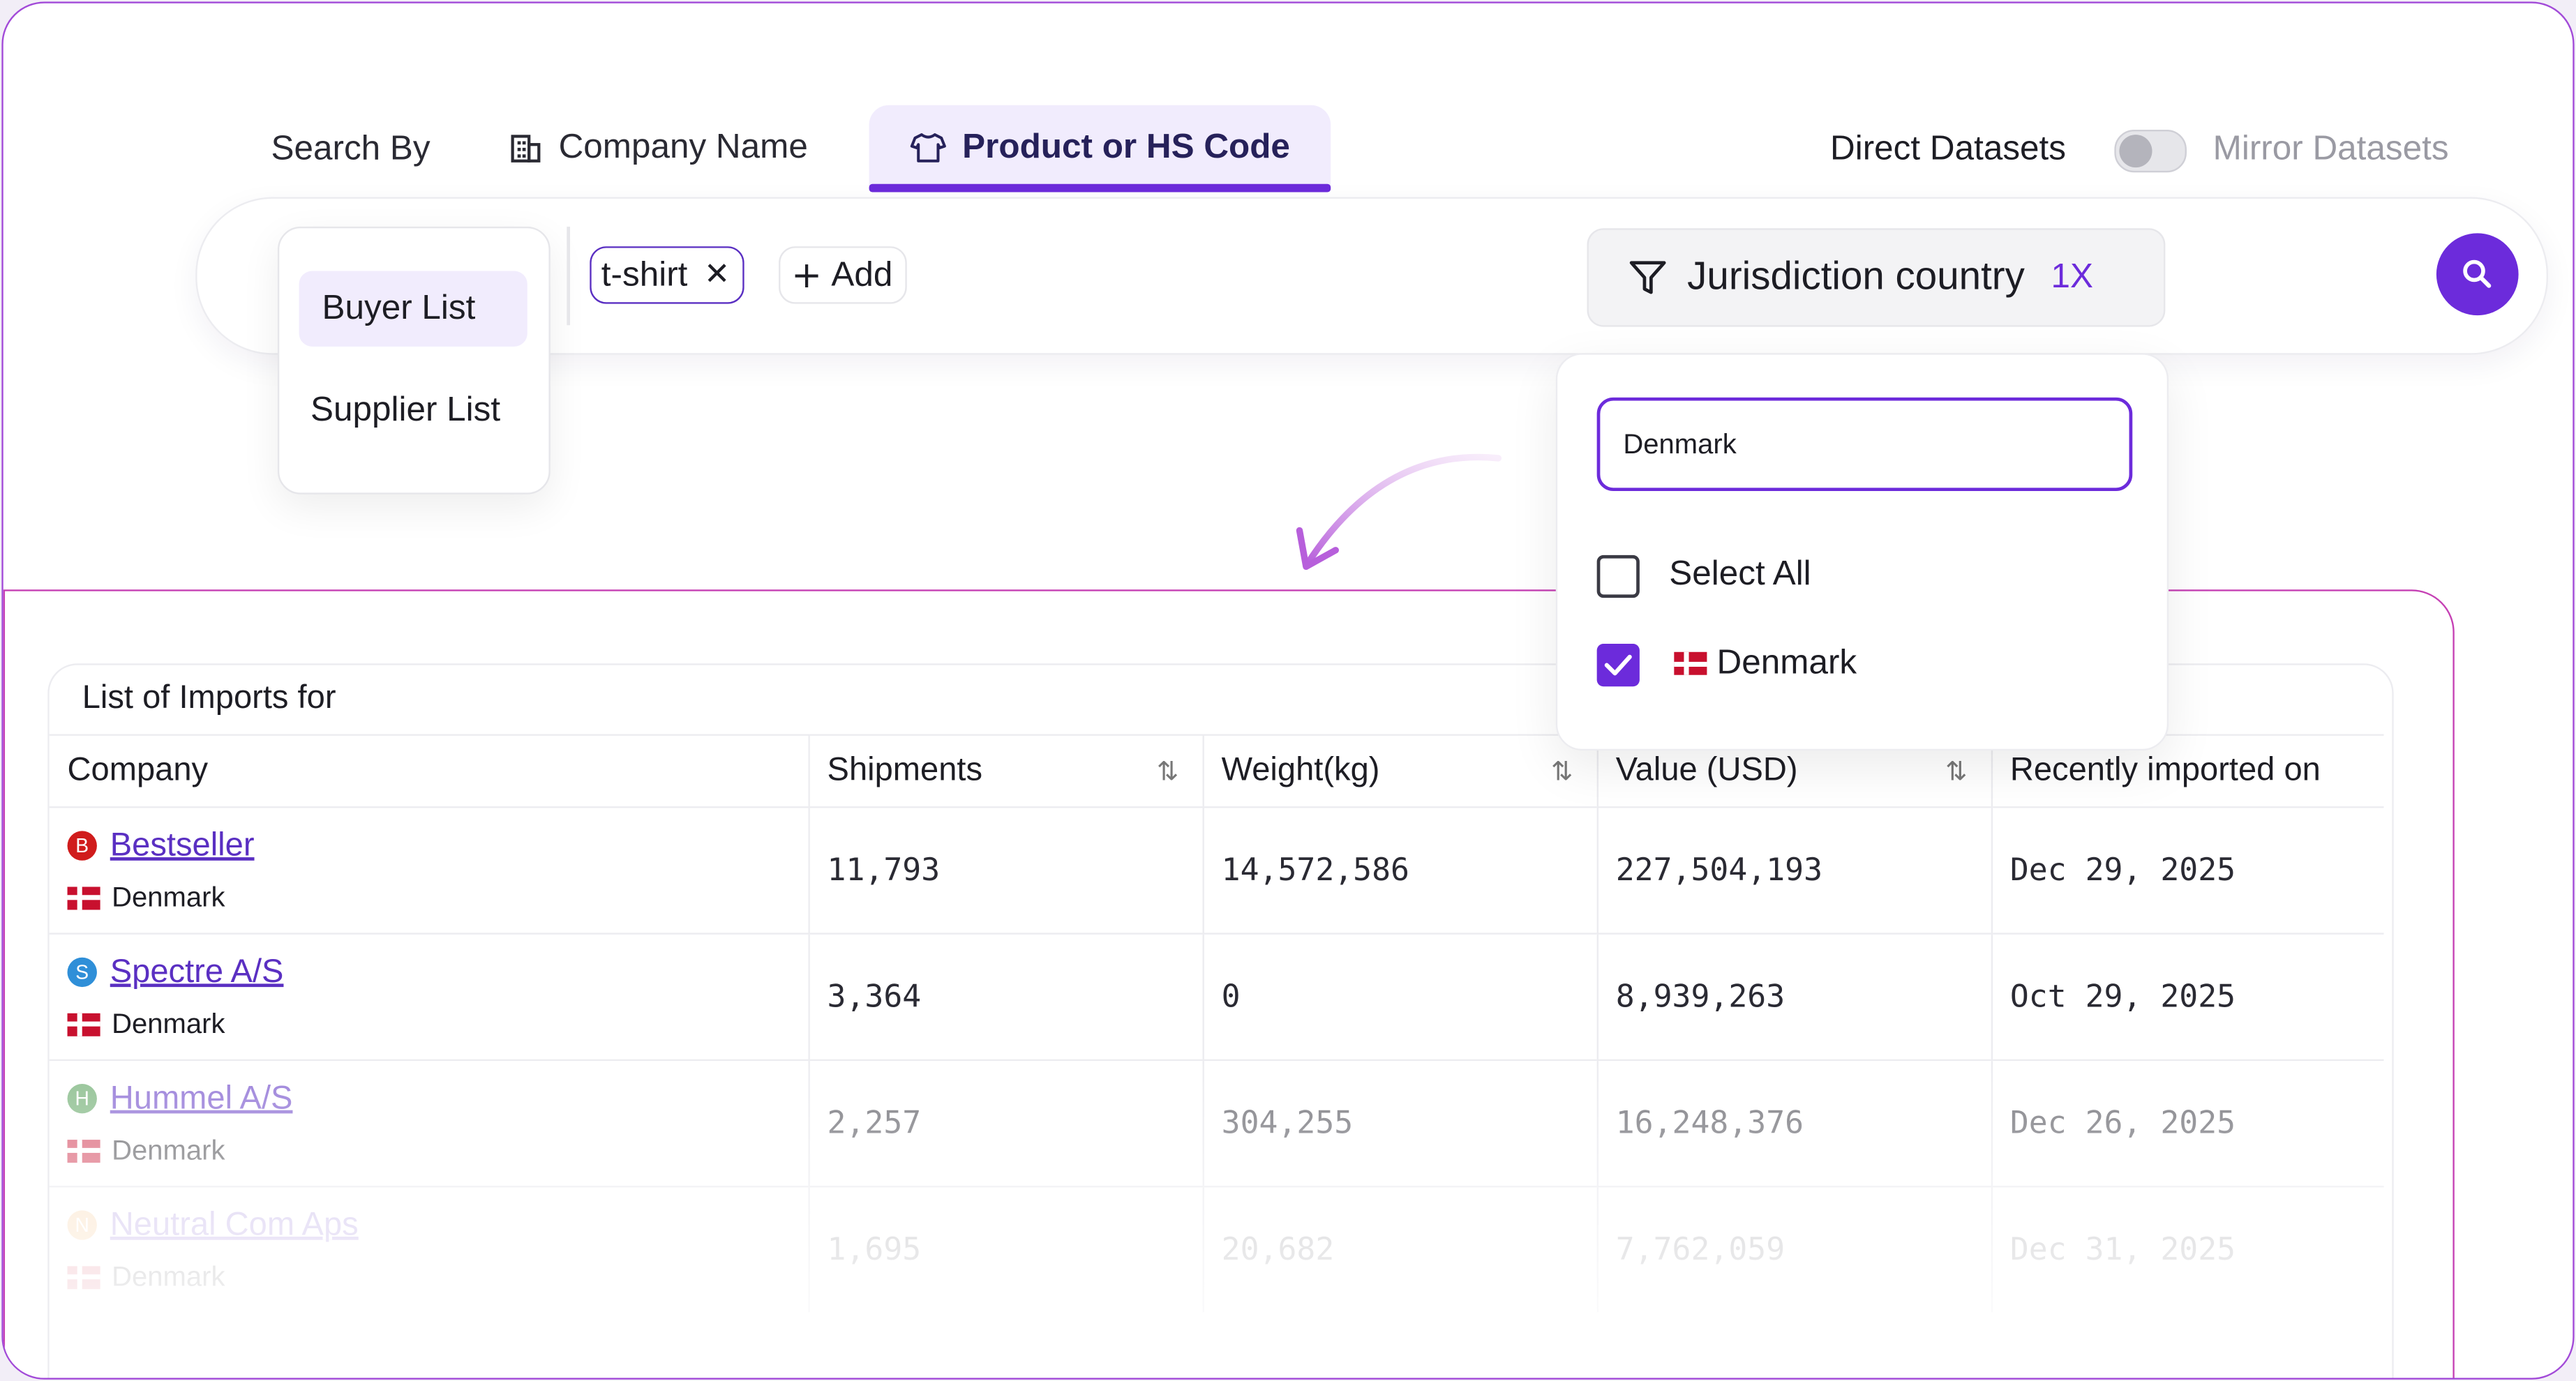  What do you see at coordinates (1856, 276) in the screenshot?
I see `filter-label: Jurisdiction country` at bounding box center [1856, 276].